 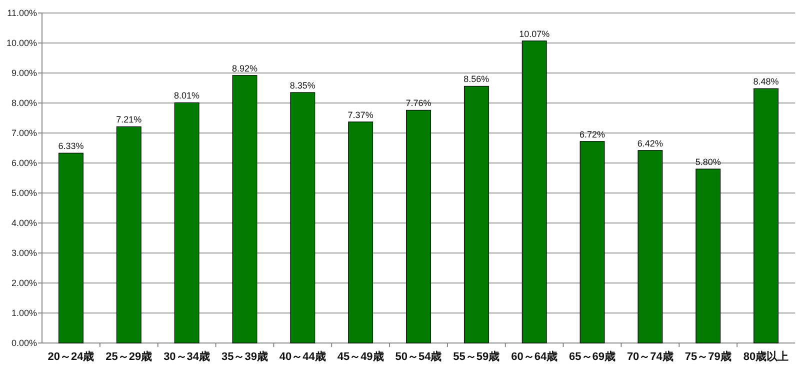 What do you see at coordinates (650, 356) in the screenshot?
I see `x-tick-label: 70～74歳` at bounding box center [650, 356].